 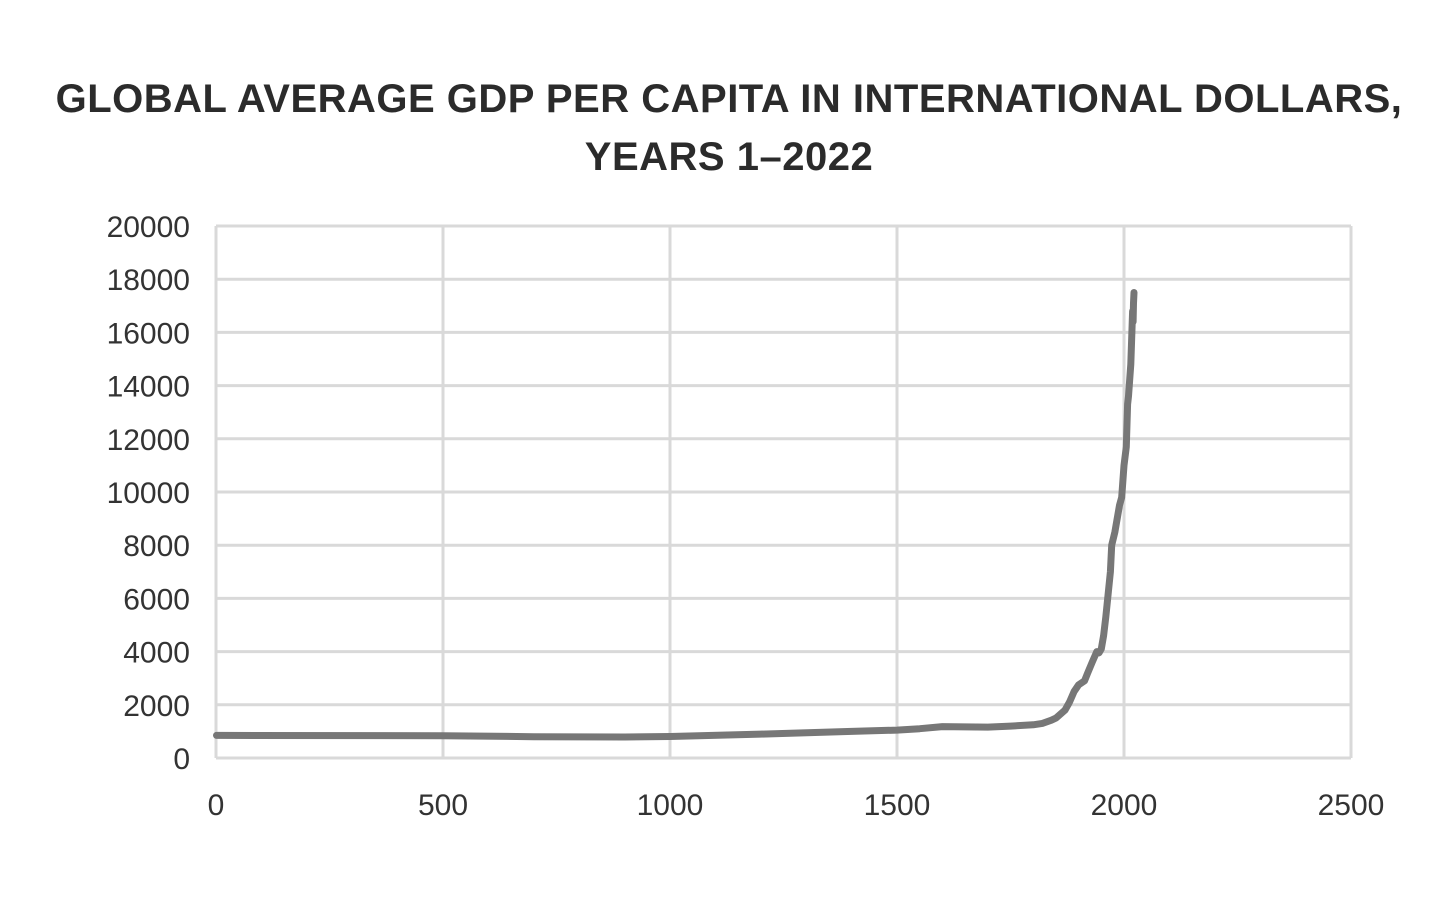 What do you see at coordinates (216, 805) in the screenshot?
I see `x-tick-label-0: 0` at bounding box center [216, 805].